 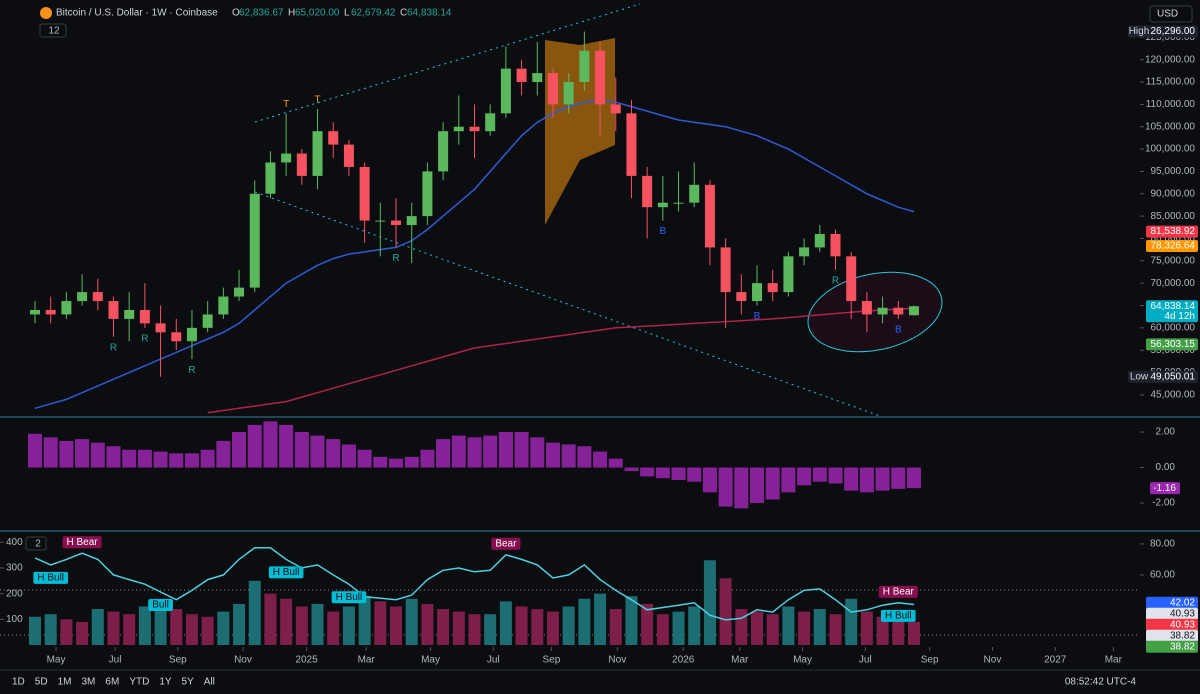 What do you see at coordinates (160, 605) in the screenshot?
I see `divergence-label: Bull` at bounding box center [160, 605].